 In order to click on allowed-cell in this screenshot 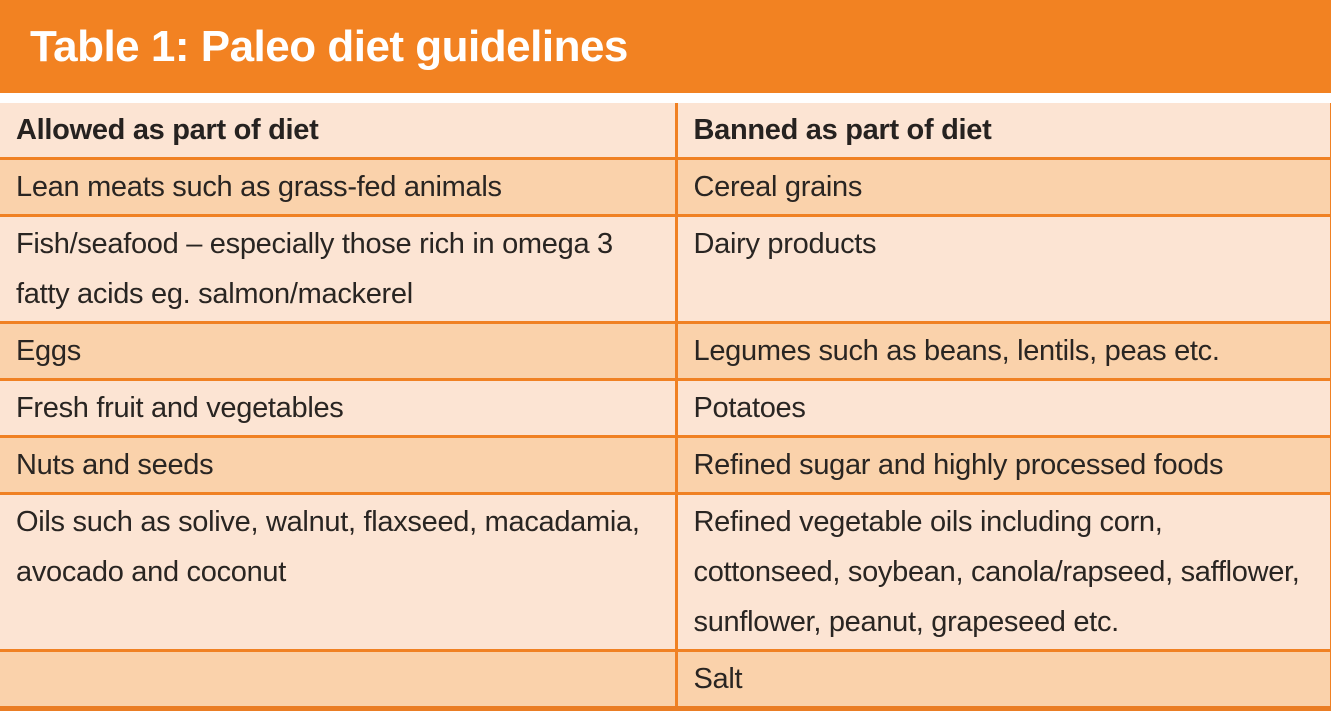, I will do `click(339, 680)`.